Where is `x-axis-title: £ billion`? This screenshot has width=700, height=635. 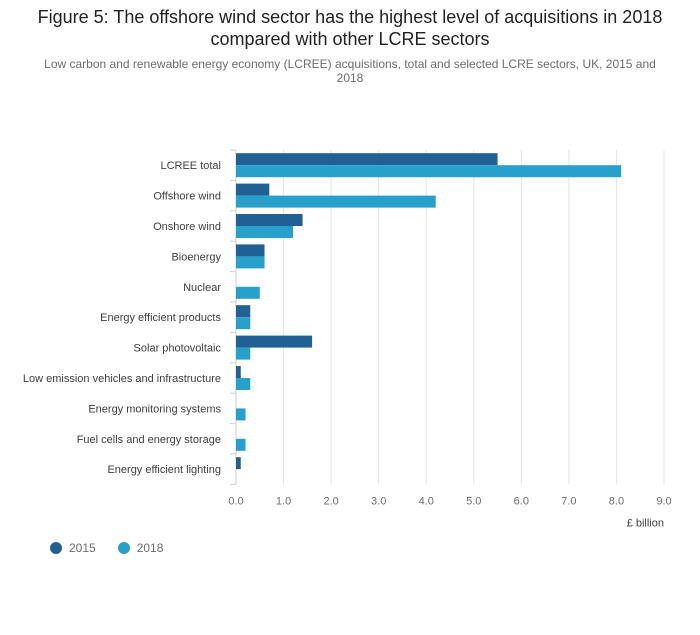
x-axis-title: £ billion is located at coordinates (645, 523).